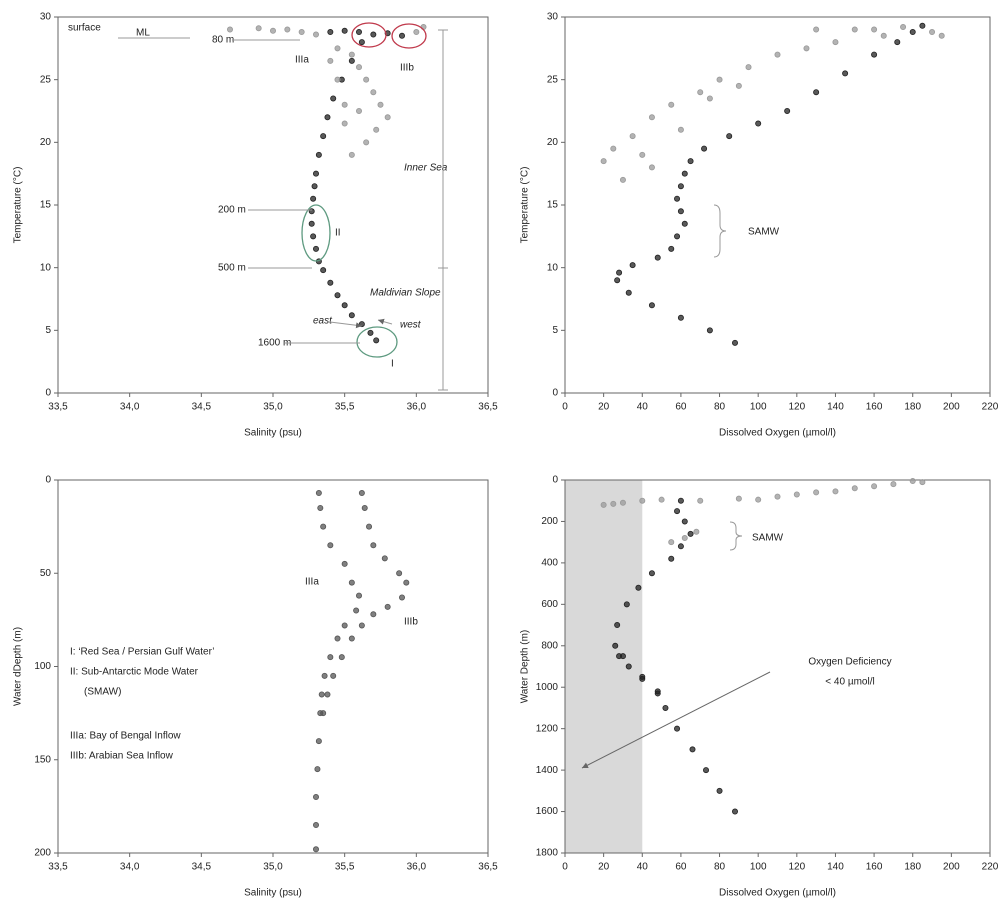  I want to click on y-tick-label: 20, so click(46, 142).